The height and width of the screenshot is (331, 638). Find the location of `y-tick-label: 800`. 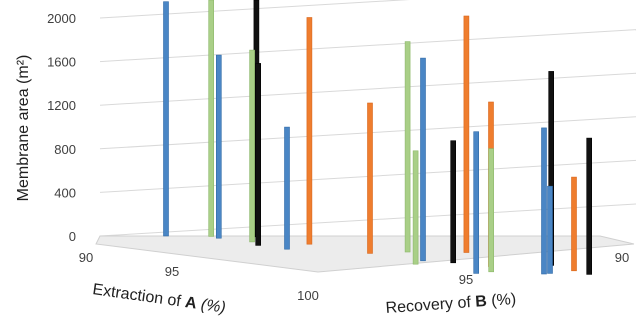

y-tick-label: 800 is located at coordinates (65, 149).